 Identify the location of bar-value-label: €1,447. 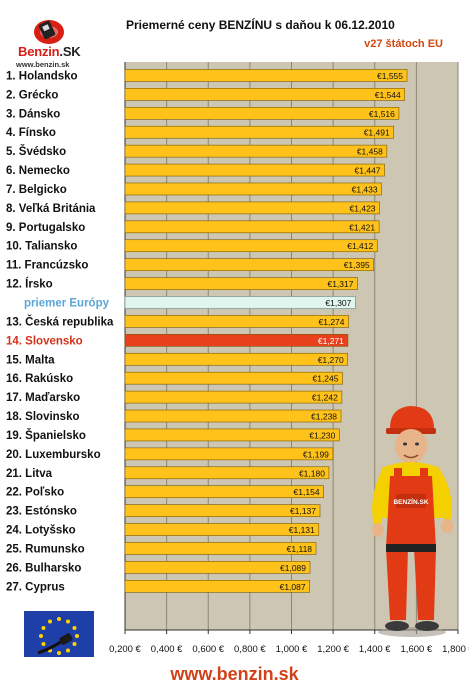
(368, 171).